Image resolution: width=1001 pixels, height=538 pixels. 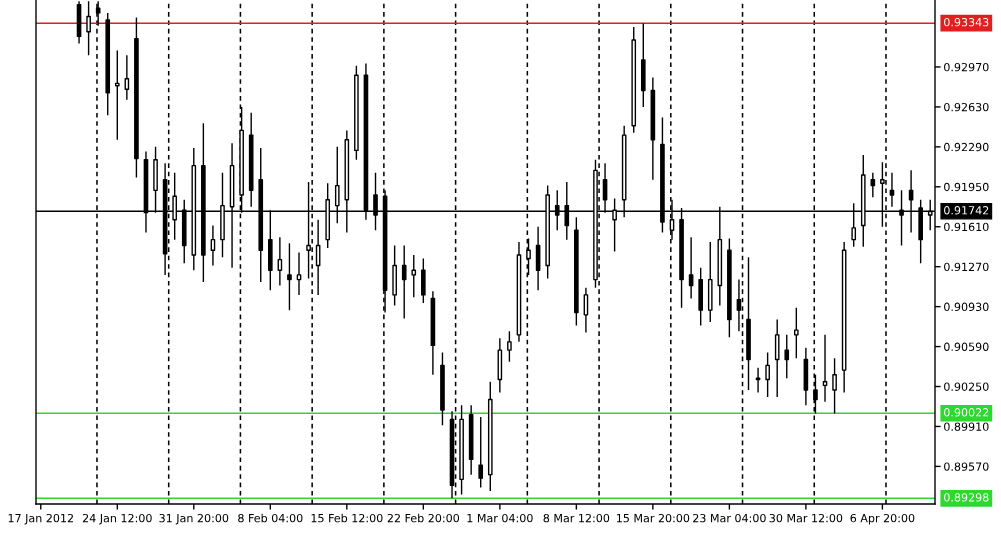 What do you see at coordinates (729, 518) in the screenshot?
I see `x-tick-label: 23 Mar 04:00` at bounding box center [729, 518].